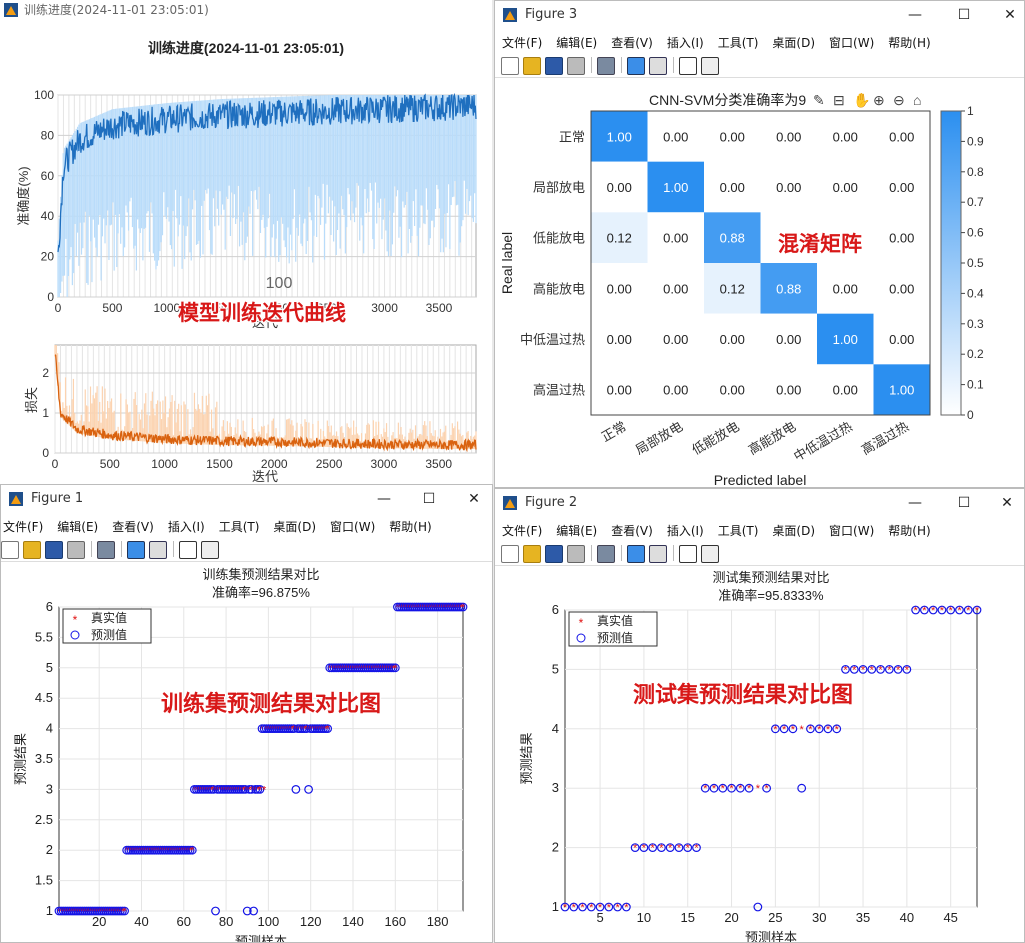 This screenshot has height=943, width=1025. I want to click on loss-xlabel: 迭代, so click(265, 476).